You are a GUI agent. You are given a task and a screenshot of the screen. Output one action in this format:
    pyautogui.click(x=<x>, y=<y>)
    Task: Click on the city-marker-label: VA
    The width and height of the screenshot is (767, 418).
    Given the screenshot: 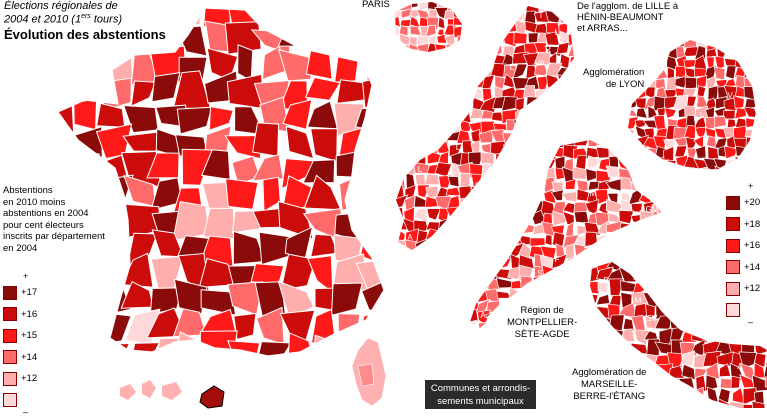 What is the action you would take?
    pyautogui.click(x=540, y=63)
    